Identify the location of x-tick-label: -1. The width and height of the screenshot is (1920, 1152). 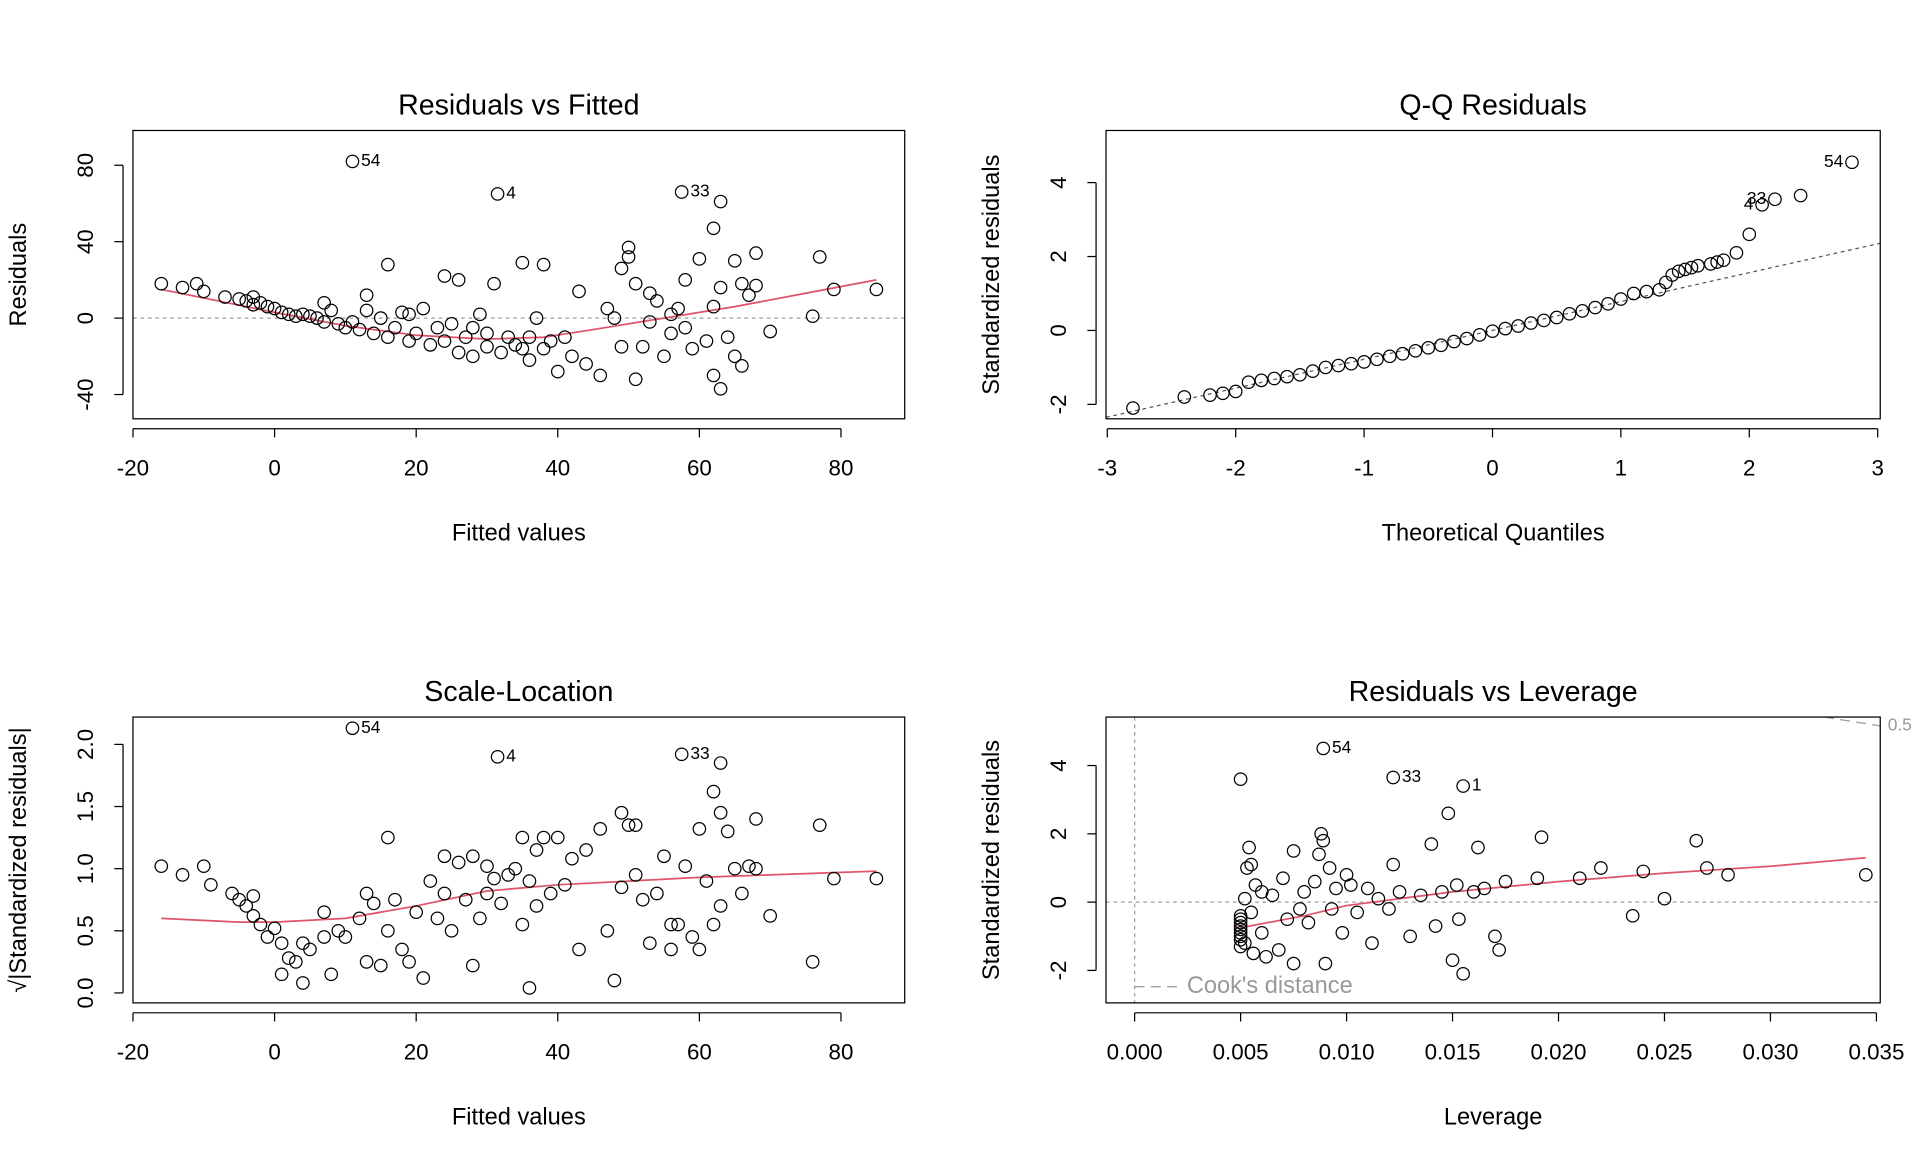
(1364, 468).